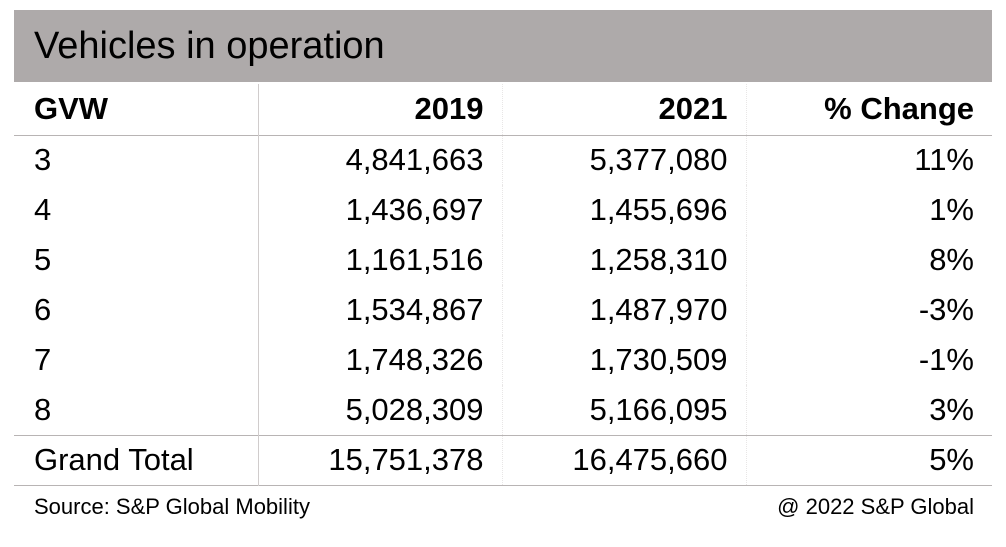 The width and height of the screenshot is (1006, 547). I want to click on value-2019-cell: 1,534,867, so click(380, 310).